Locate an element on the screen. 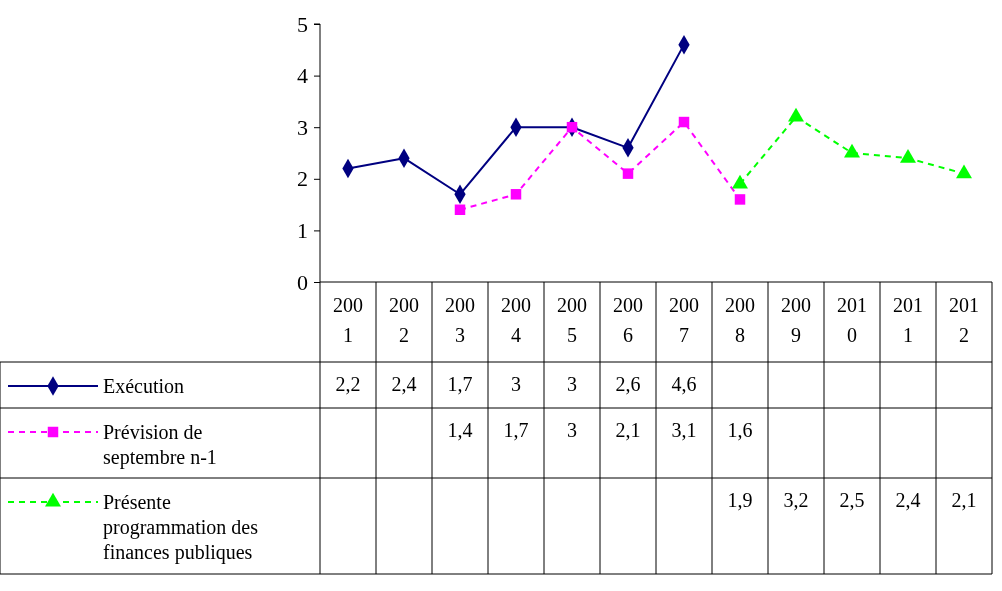  data-label: 3,2 is located at coordinates (796, 500).